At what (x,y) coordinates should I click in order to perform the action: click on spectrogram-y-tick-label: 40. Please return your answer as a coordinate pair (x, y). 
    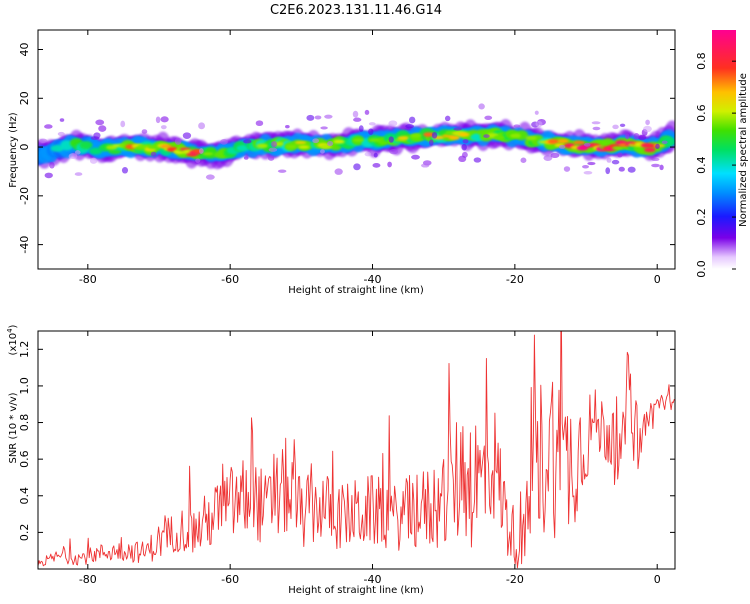
    Looking at the image, I should click on (24, 50).